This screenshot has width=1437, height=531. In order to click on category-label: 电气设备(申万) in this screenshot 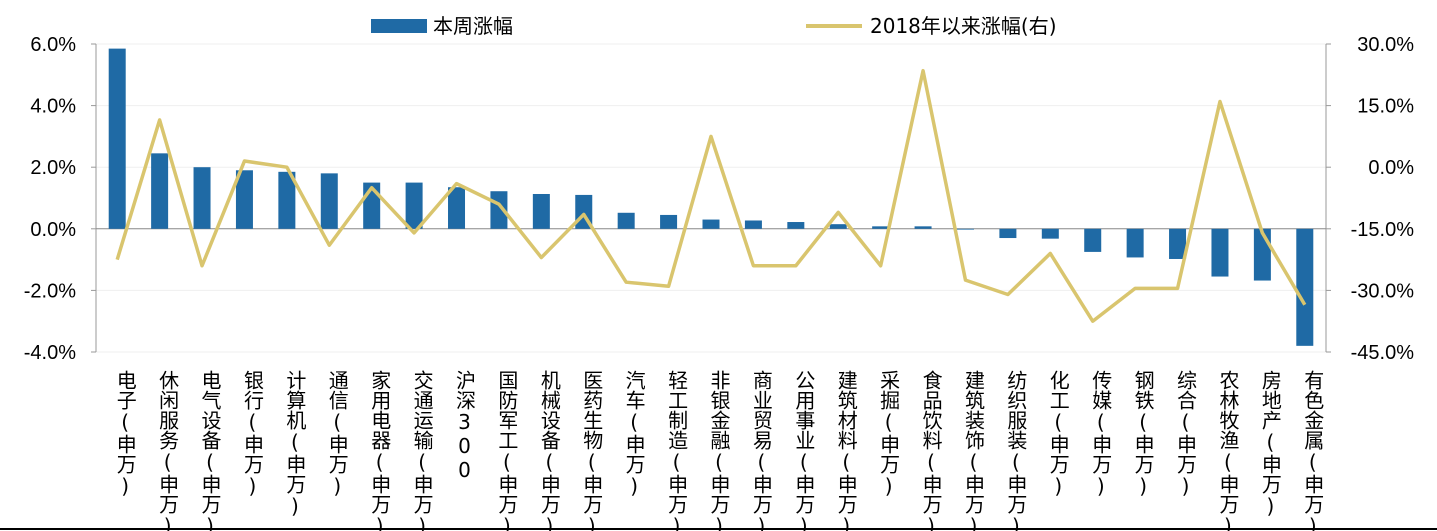, I will do `click(210, 450)`.